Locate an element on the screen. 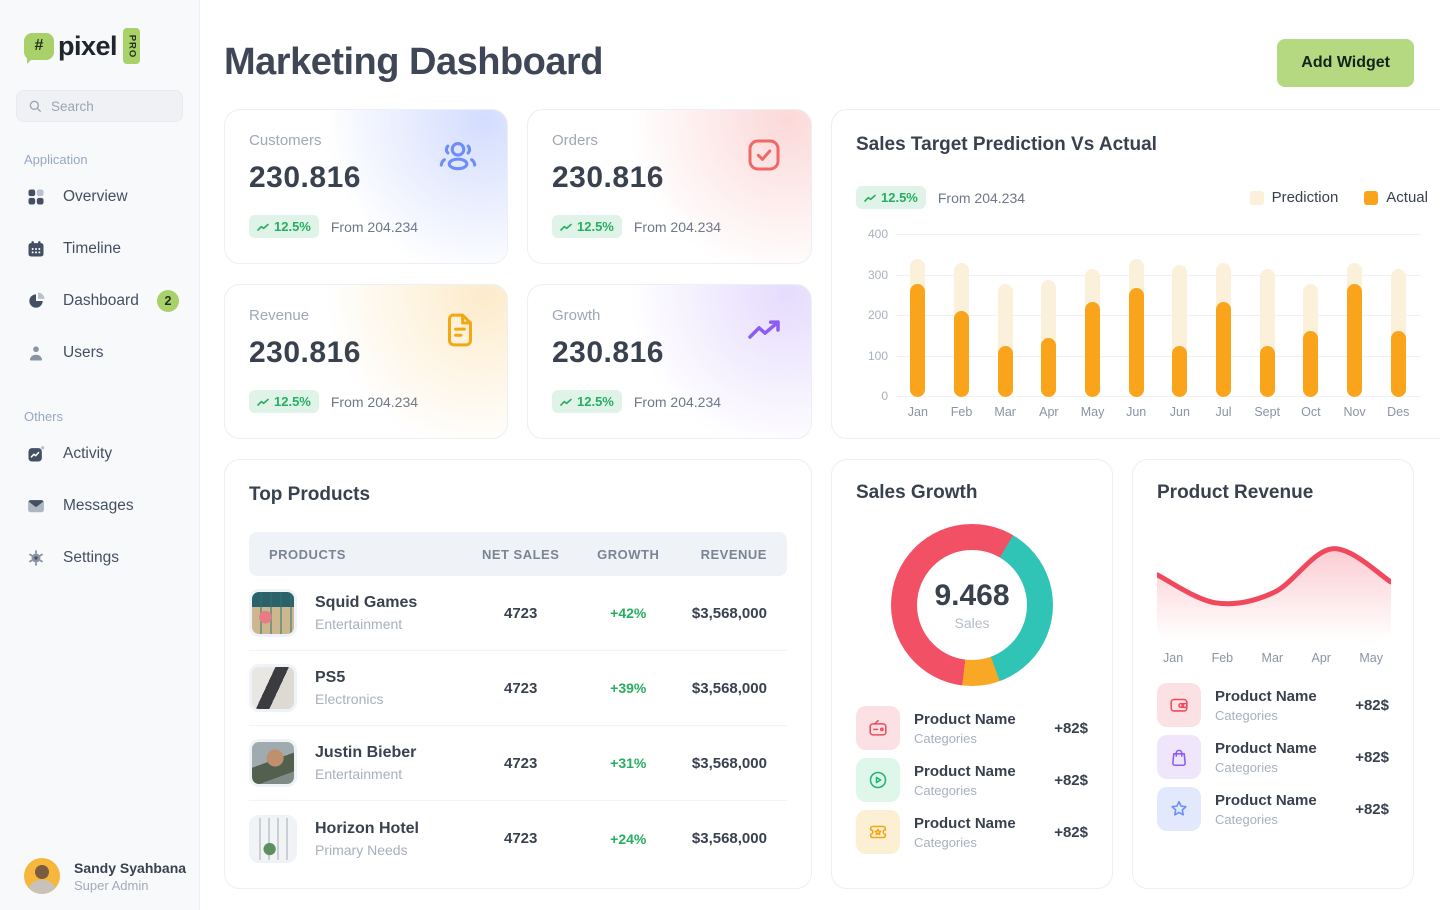 Image resolution: width=1440 pixels, height=910 pixels. logo-pro-badge: PRO is located at coordinates (132, 46).